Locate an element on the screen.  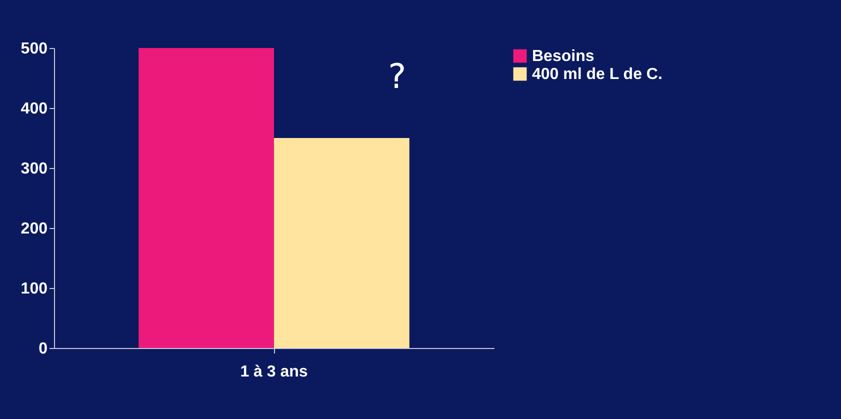
legend-label: 400 ml de L de C. is located at coordinates (597, 74).